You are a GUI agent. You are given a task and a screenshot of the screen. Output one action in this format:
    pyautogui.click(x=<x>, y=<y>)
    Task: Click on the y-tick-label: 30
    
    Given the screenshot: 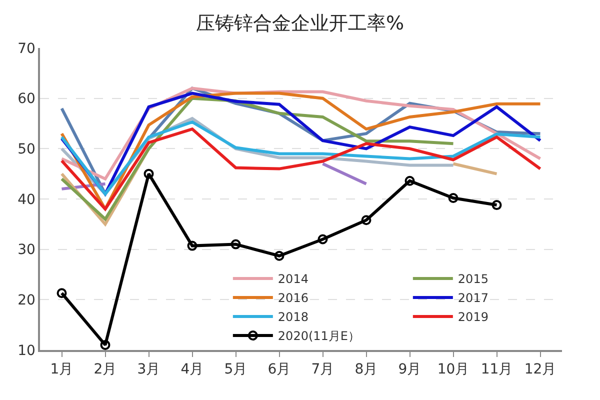 What is the action you would take?
    pyautogui.click(x=27, y=250)
    